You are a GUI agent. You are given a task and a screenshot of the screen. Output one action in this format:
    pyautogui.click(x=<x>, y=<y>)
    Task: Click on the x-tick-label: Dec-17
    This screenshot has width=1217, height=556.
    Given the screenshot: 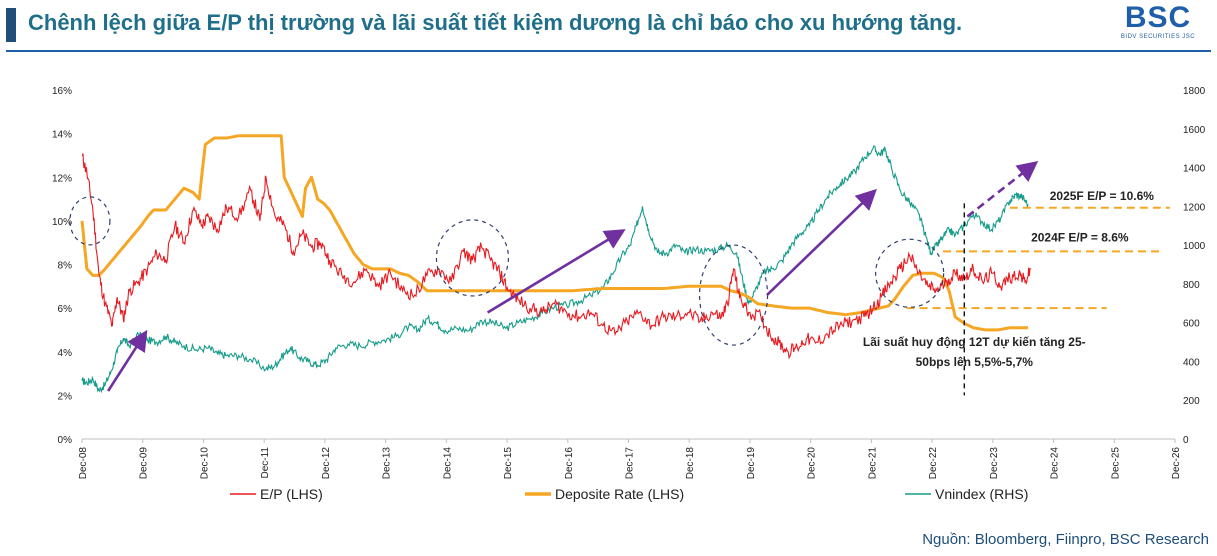 What is the action you would take?
    pyautogui.click(x=630, y=463)
    